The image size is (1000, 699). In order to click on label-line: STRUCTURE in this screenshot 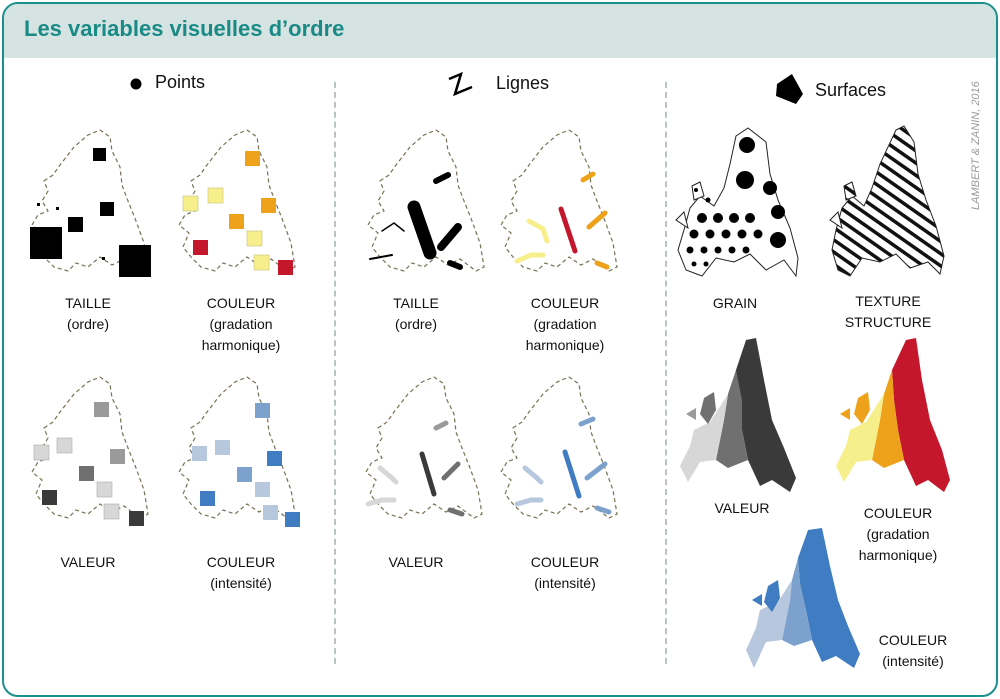, I will do `click(888, 322)`.